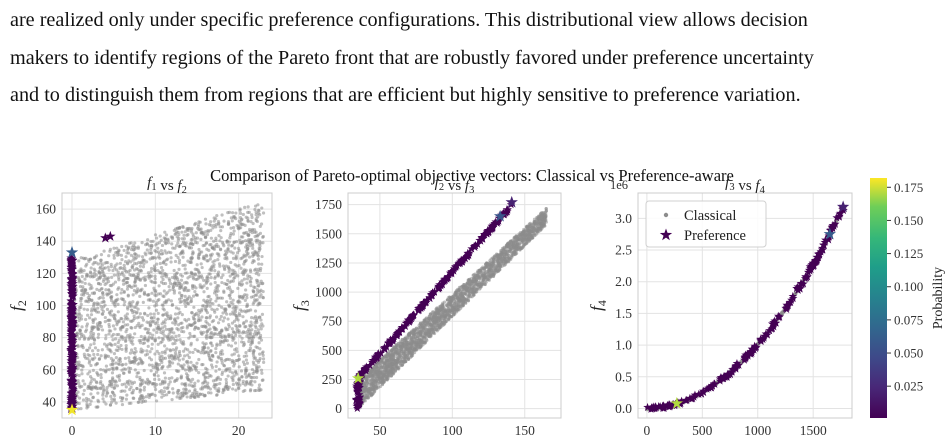 The image size is (948, 444). What do you see at coordinates (332, 379) in the screenshot?
I see `y-tick-label: 250` at bounding box center [332, 379].